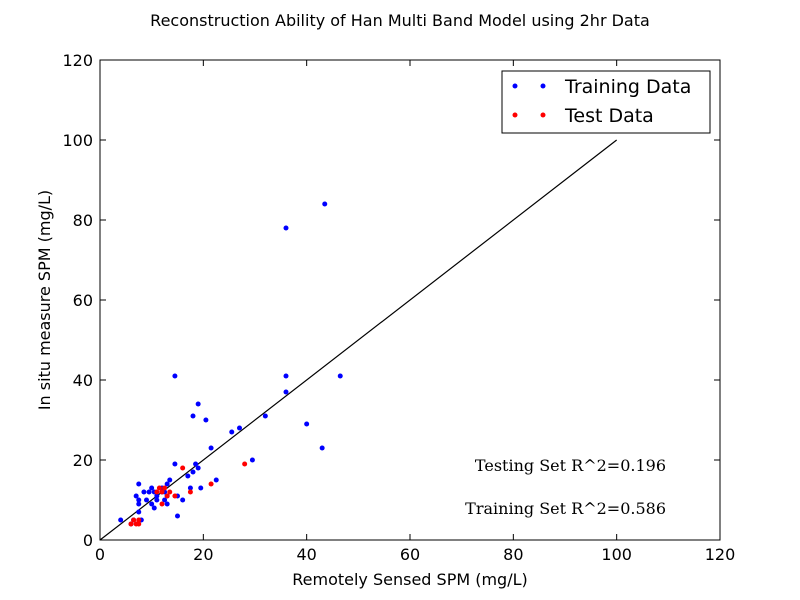  Describe the element at coordinates (83, 300) in the screenshot. I see `y-tick-label: 60` at that location.